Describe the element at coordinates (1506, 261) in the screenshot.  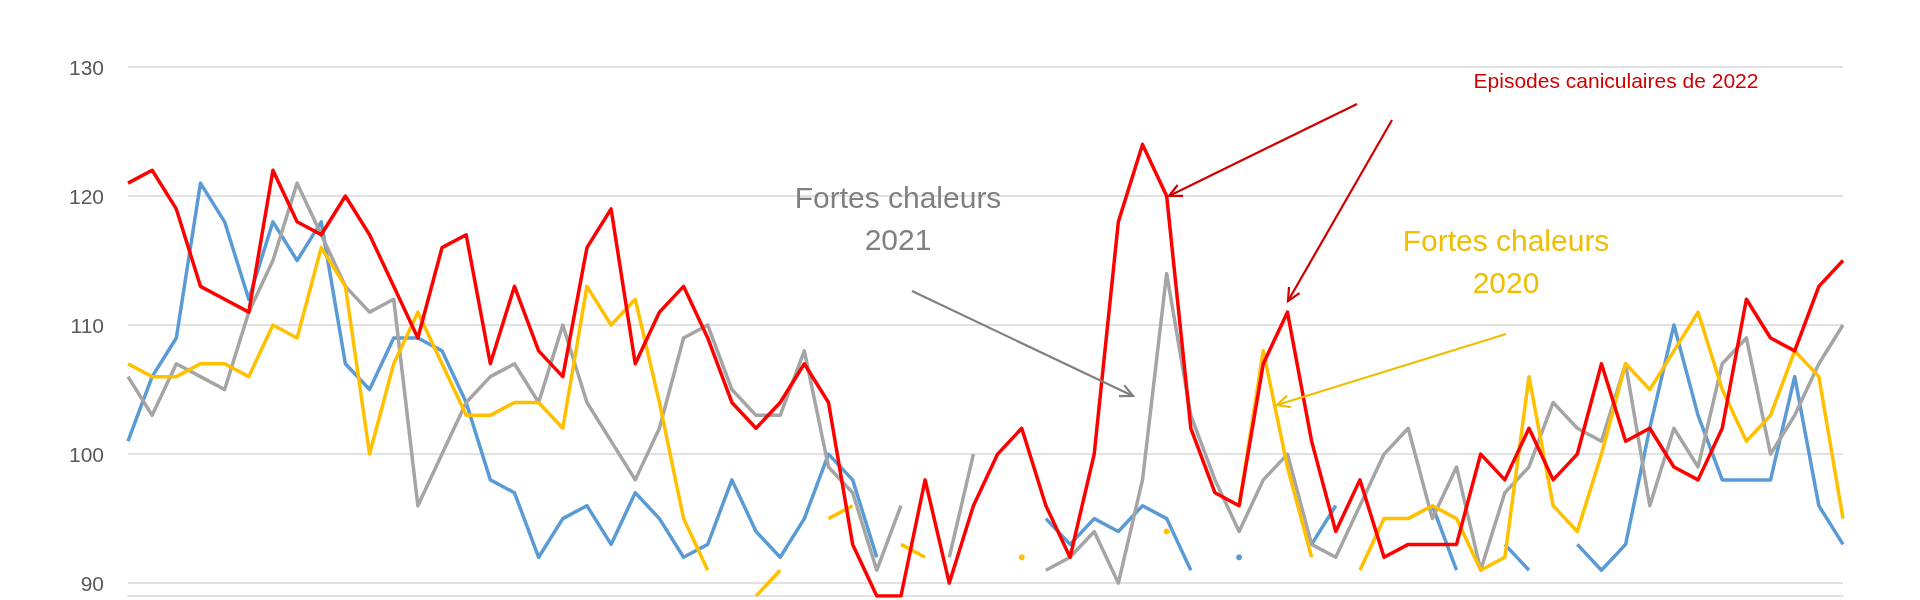
I see `annotation: Fortes chaleurs 2020` at that location.